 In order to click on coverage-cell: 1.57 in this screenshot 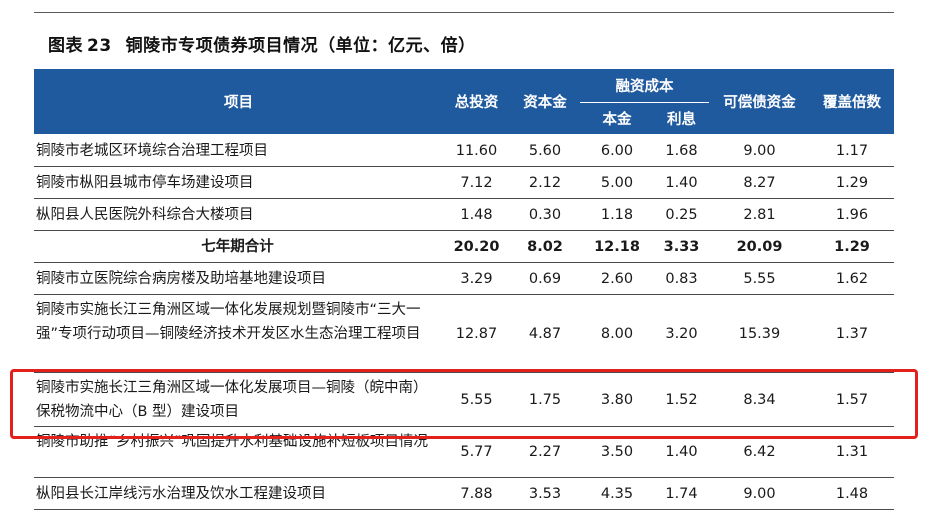, I will do `click(852, 399)`.